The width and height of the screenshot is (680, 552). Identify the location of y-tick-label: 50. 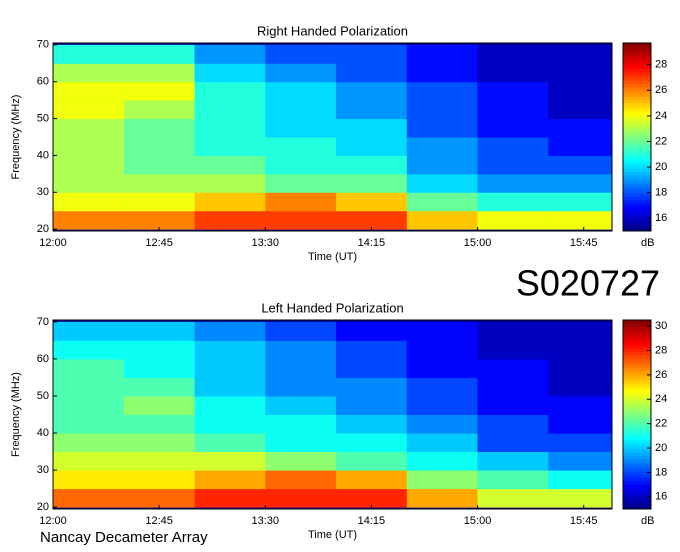
(43, 118).